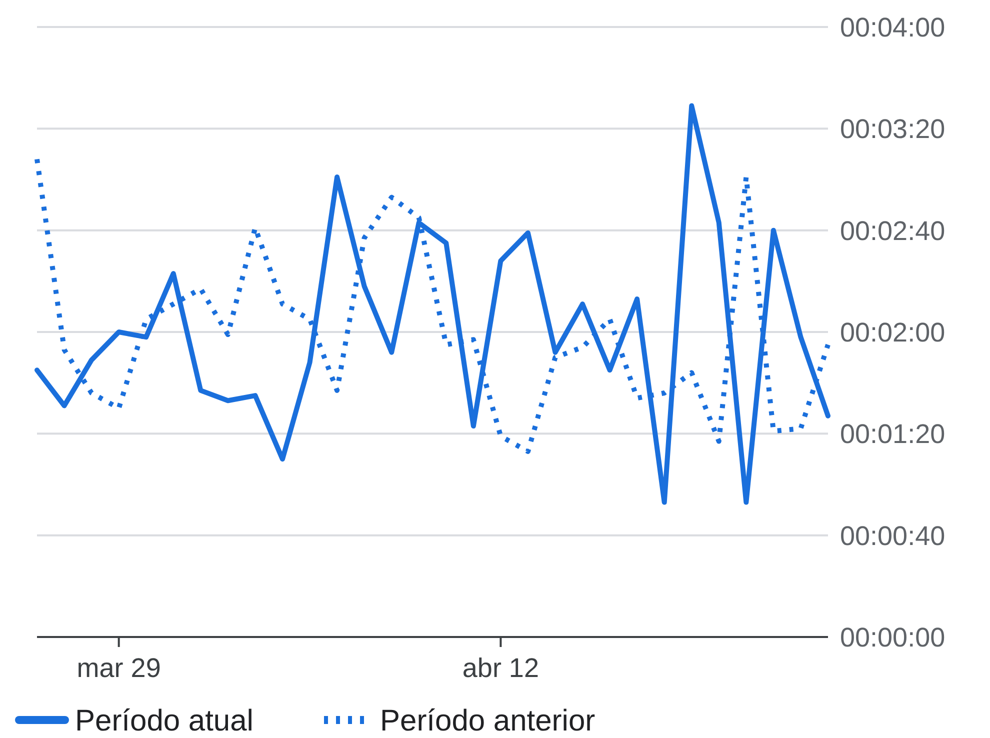  I want to click on legend-label: Período atual, so click(164, 721).